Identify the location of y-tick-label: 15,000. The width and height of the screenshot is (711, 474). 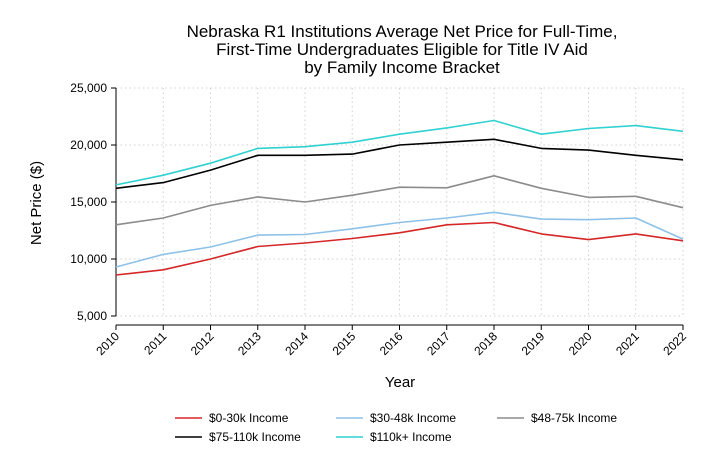
(88, 202).